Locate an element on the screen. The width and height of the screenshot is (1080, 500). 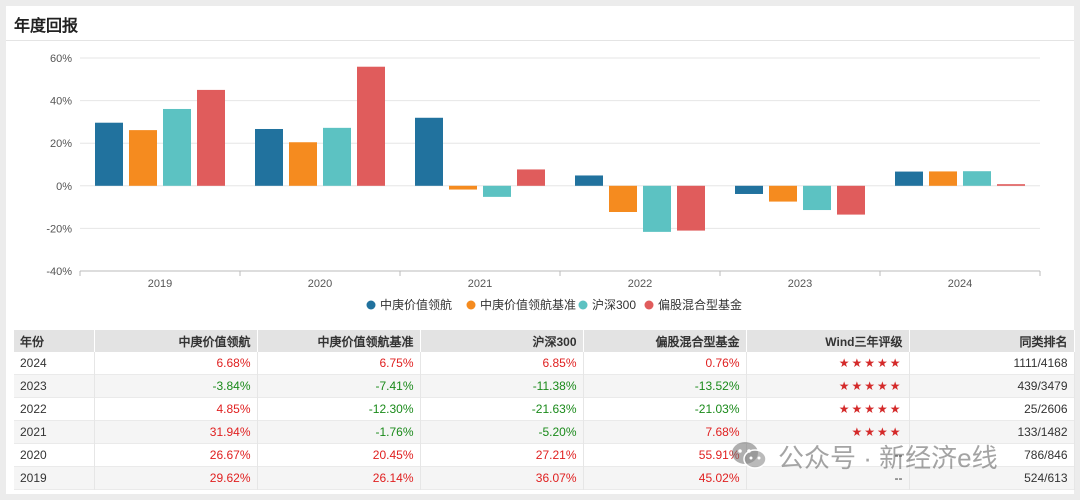
cell-fund: 4.85% is located at coordinates (176, 409).